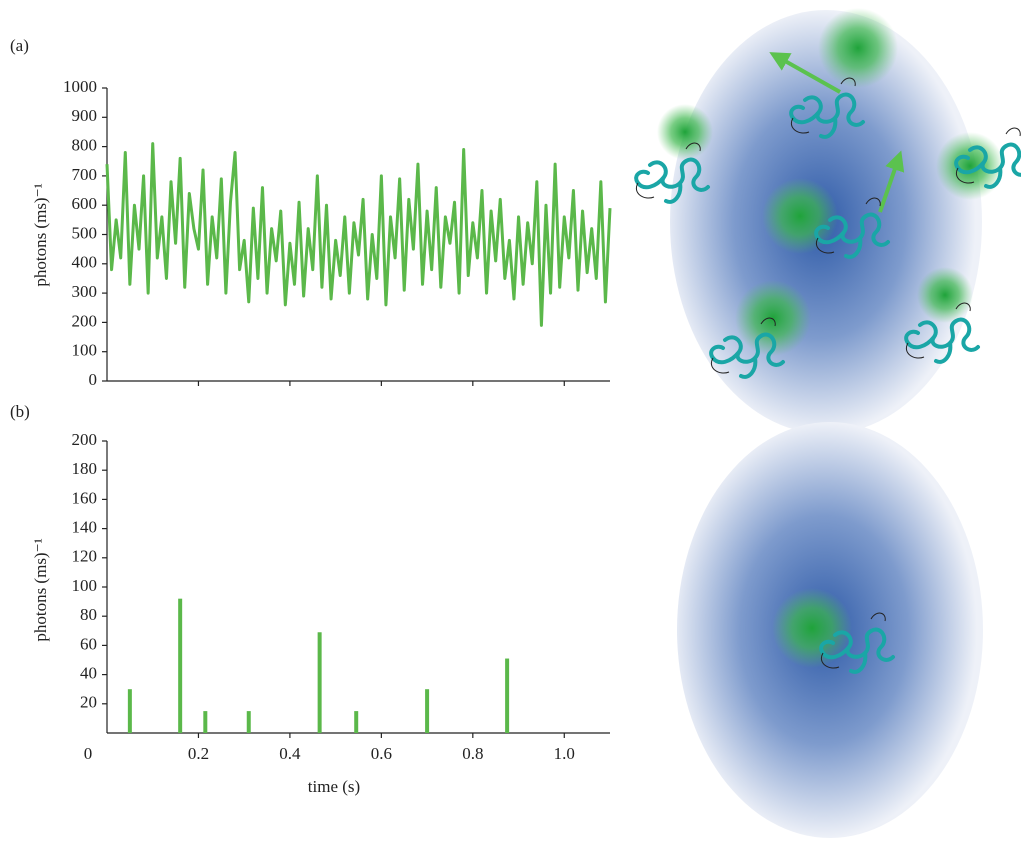 Image resolution: width=1021 pixels, height=852 pixels. I want to click on panel-label: (a), so click(19, 45).